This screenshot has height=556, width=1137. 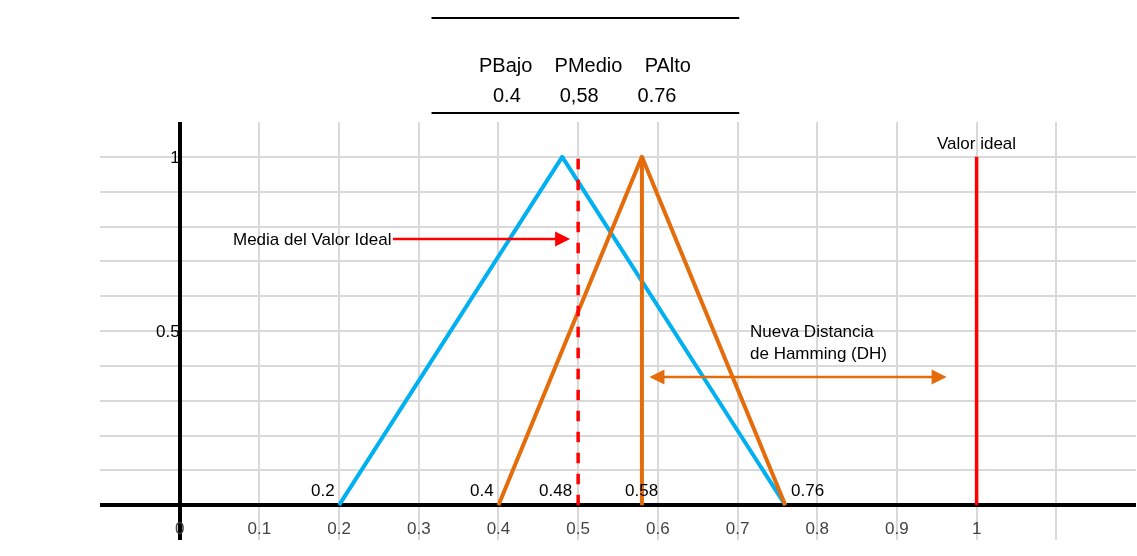 I want to click on annotation: 0.2, so click(x=323, y=490).